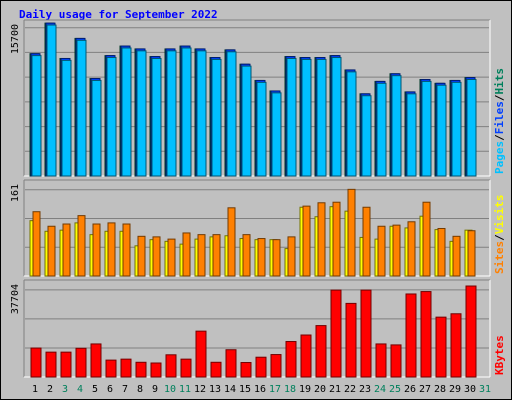 The height and width of the screenshot is (400, 512). Describe the element at coordinates (305, 389) in the screenshot. I see `day-label-19: 19` at that location.